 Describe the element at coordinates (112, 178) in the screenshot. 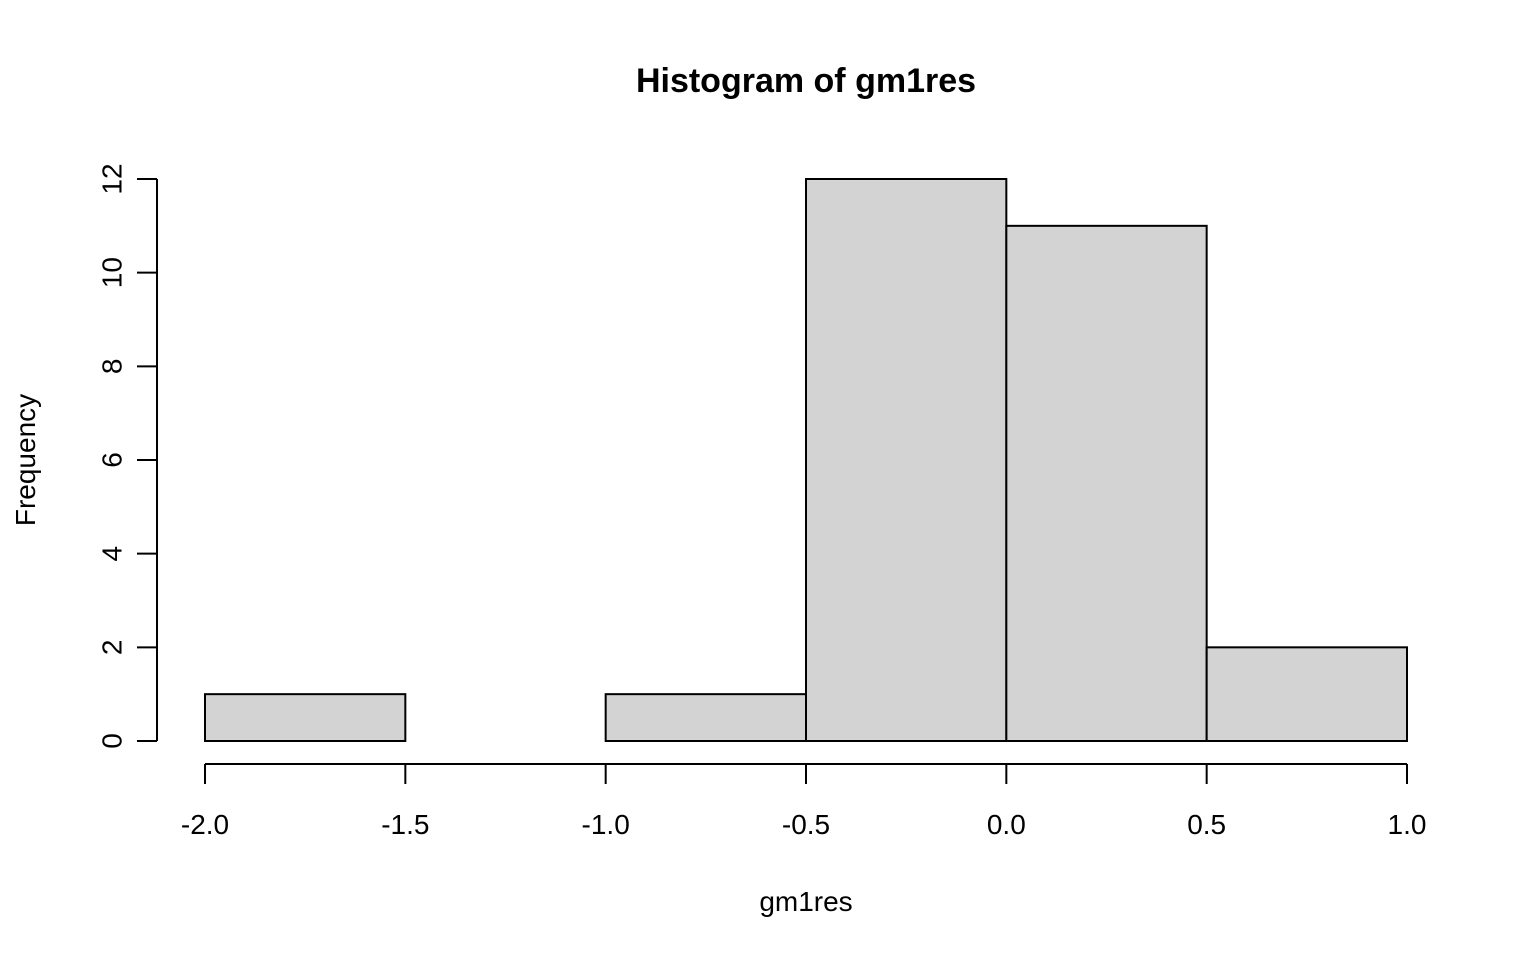

I see `y-tick-label: 12` at that location.